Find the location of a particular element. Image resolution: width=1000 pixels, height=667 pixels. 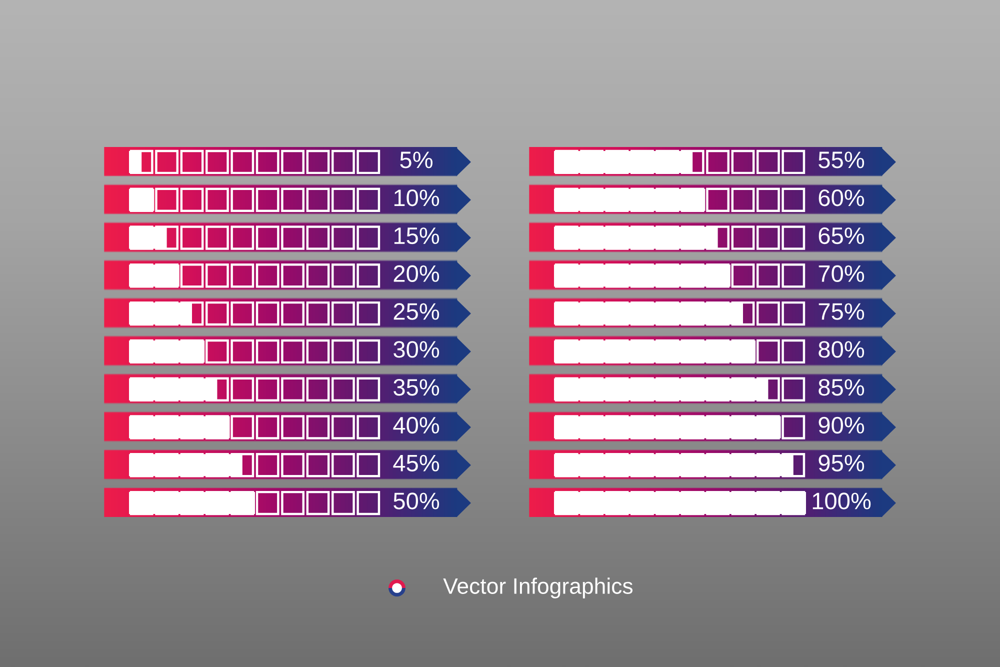

data-label: 90% is located at coordinates (841, 425).